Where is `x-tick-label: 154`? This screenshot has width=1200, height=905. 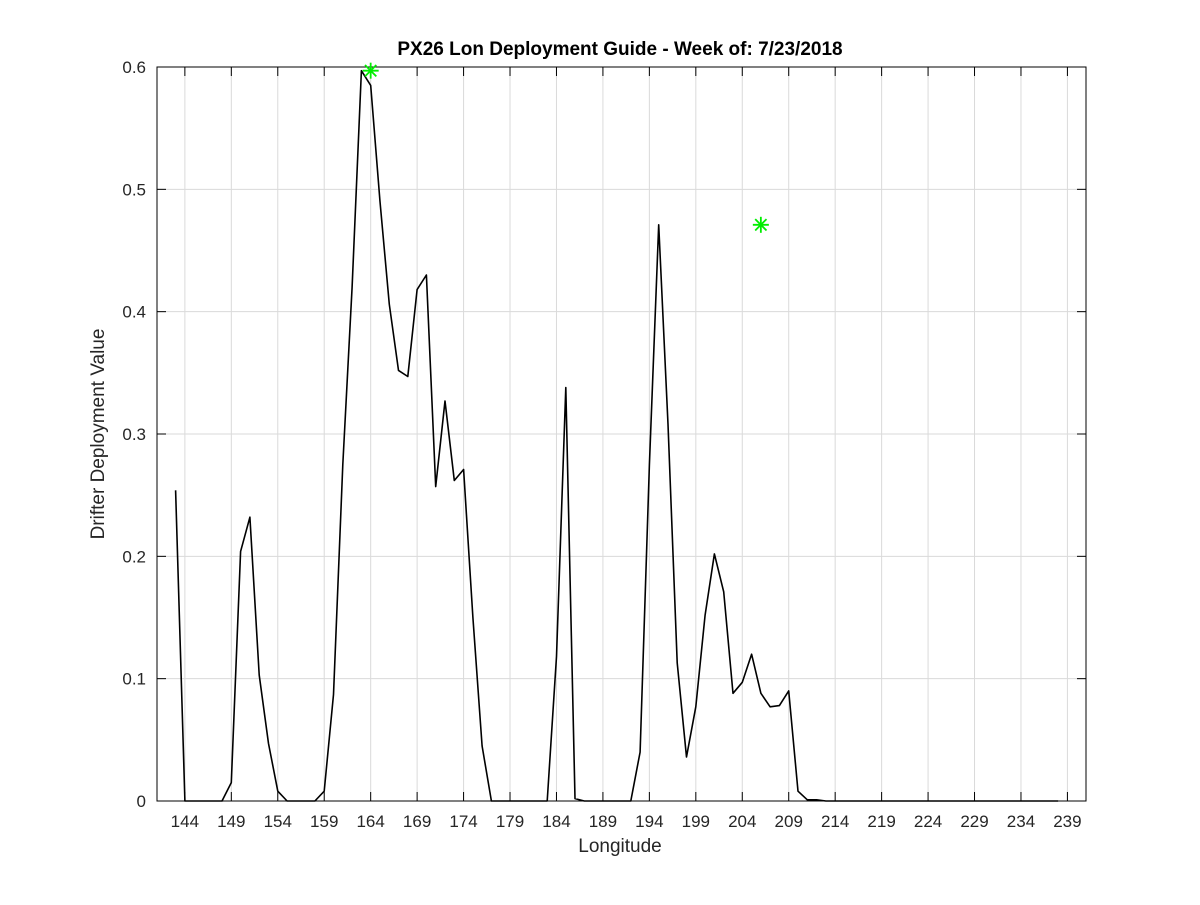 x-tick-label: 154 is located at coordinates (278, 821).